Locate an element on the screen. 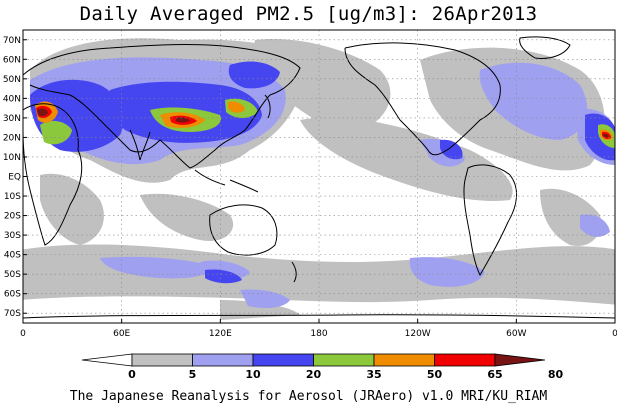  lat-tick-label: 20N is located at coordinates (12, 138).